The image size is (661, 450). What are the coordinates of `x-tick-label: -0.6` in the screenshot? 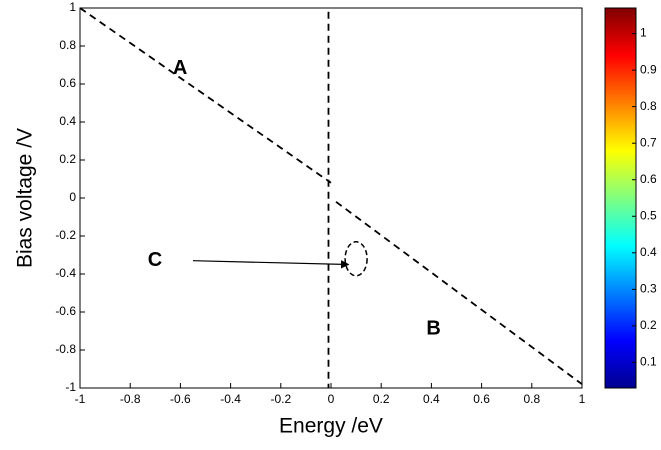 It's located at (180, 399).